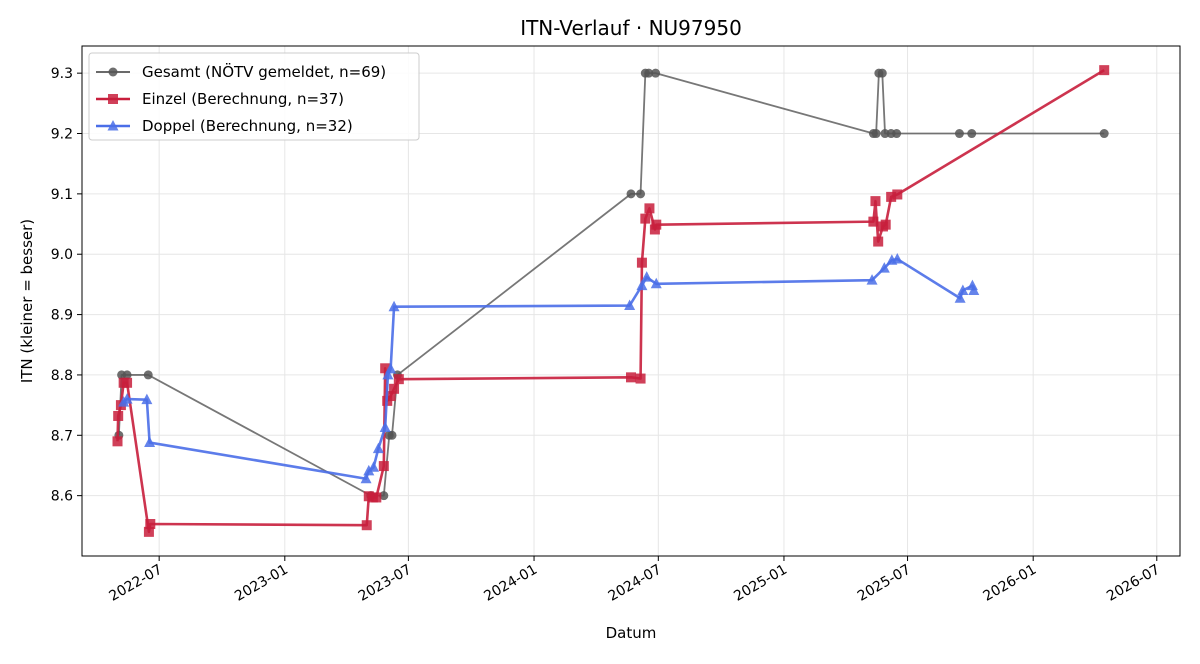 The image size is (1200, 664). Describe the element at coordinates (62, 376) in the screenshot. I see `y-tick-label: 8.8` at that location.